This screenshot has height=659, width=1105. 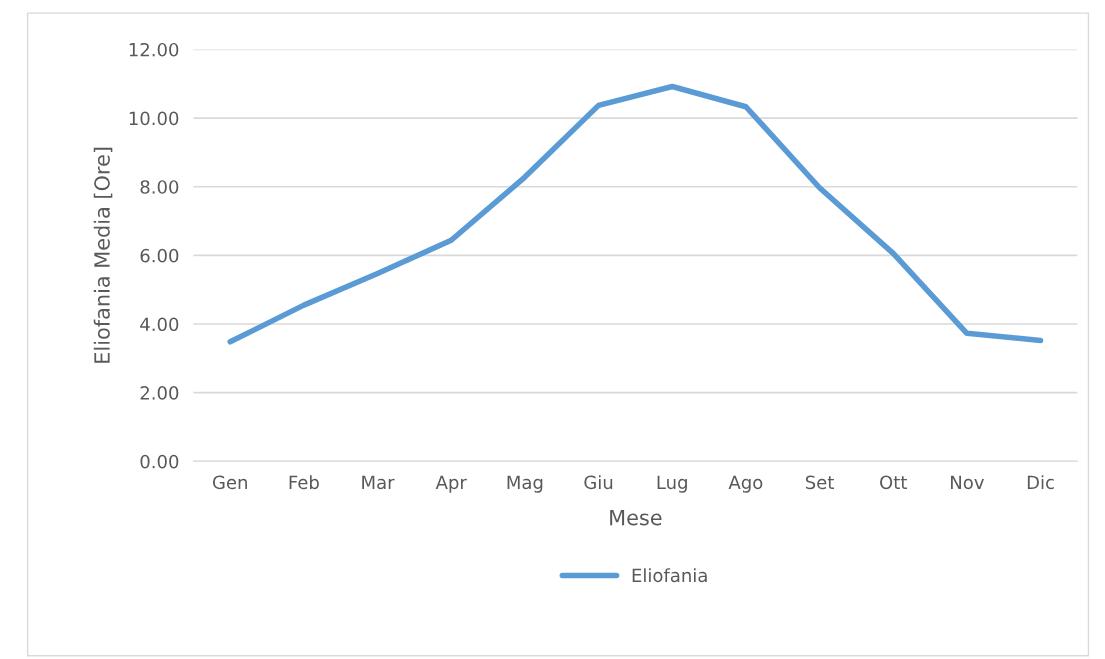 I want to click on x-tick-label: Gen, so click(x=229, y=482).